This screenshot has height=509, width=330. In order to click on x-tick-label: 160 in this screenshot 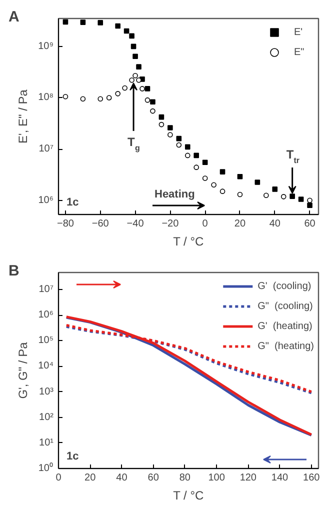, I will do `click(311, 478)`.